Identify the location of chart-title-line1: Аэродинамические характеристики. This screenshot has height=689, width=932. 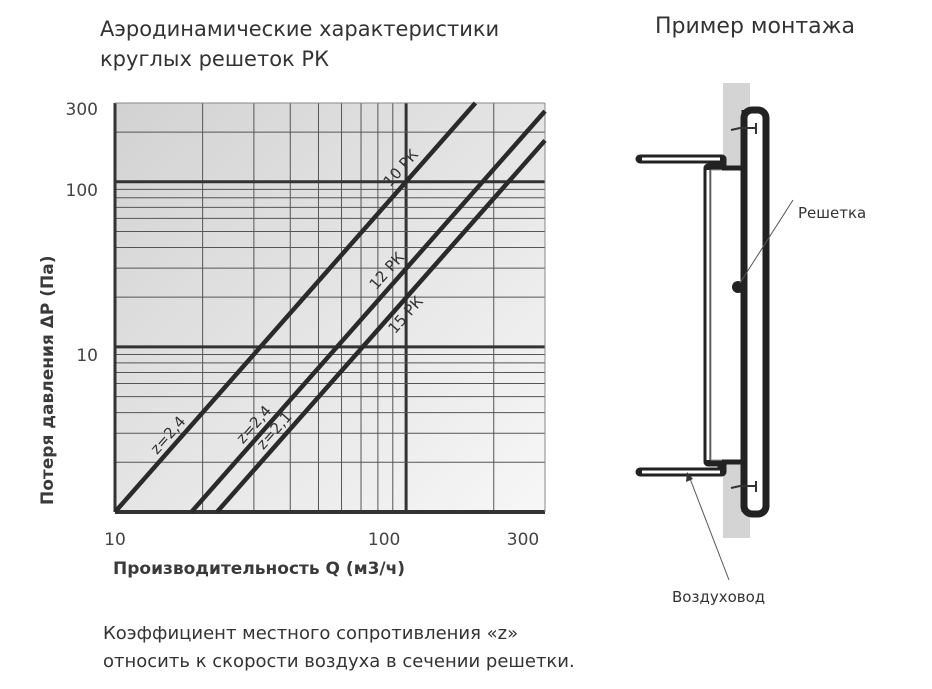
(300, 29).